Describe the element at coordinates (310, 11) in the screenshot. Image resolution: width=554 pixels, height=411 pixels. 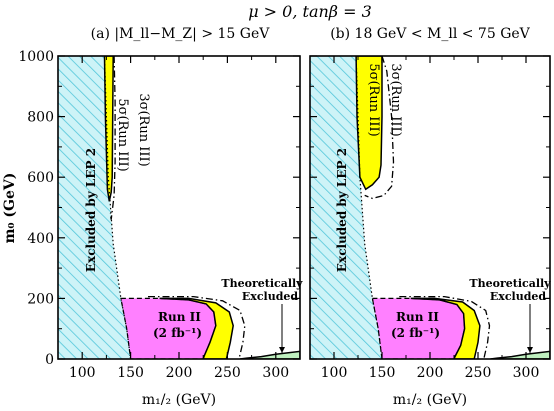
I see `figure-title: μ > 0, tanβ = 3` at that location.